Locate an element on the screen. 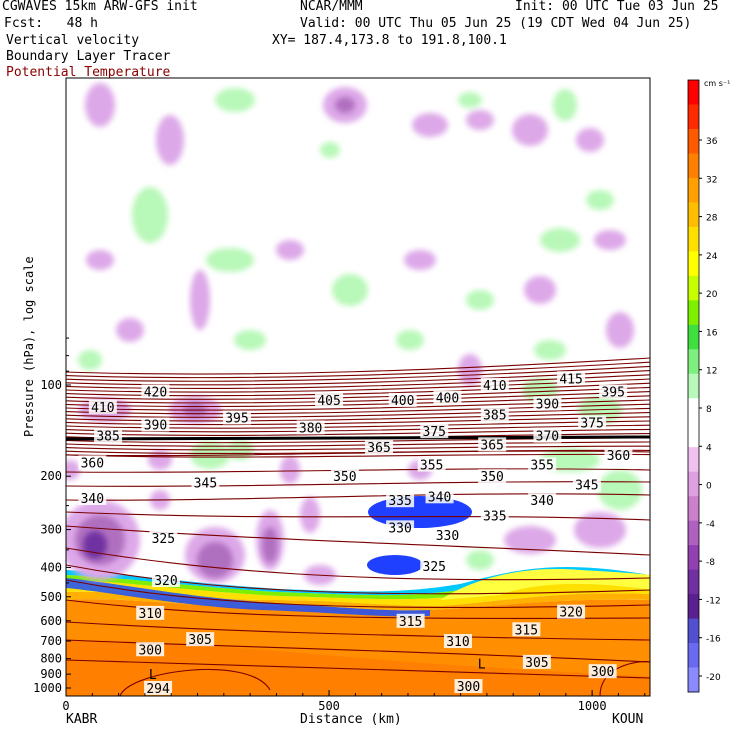 The image size is (740, 740). theta-label: 420 is located at coordinates (155, 392).